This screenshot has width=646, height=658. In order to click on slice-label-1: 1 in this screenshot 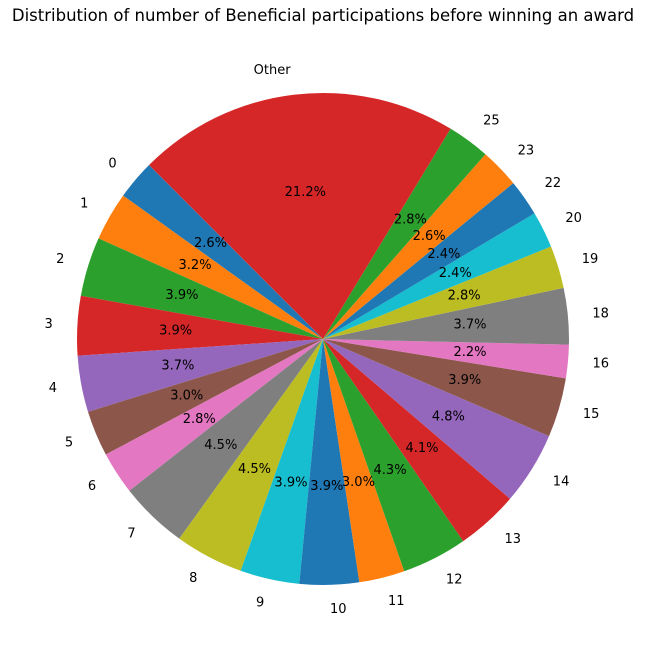, I will do `click(84, 204)`.